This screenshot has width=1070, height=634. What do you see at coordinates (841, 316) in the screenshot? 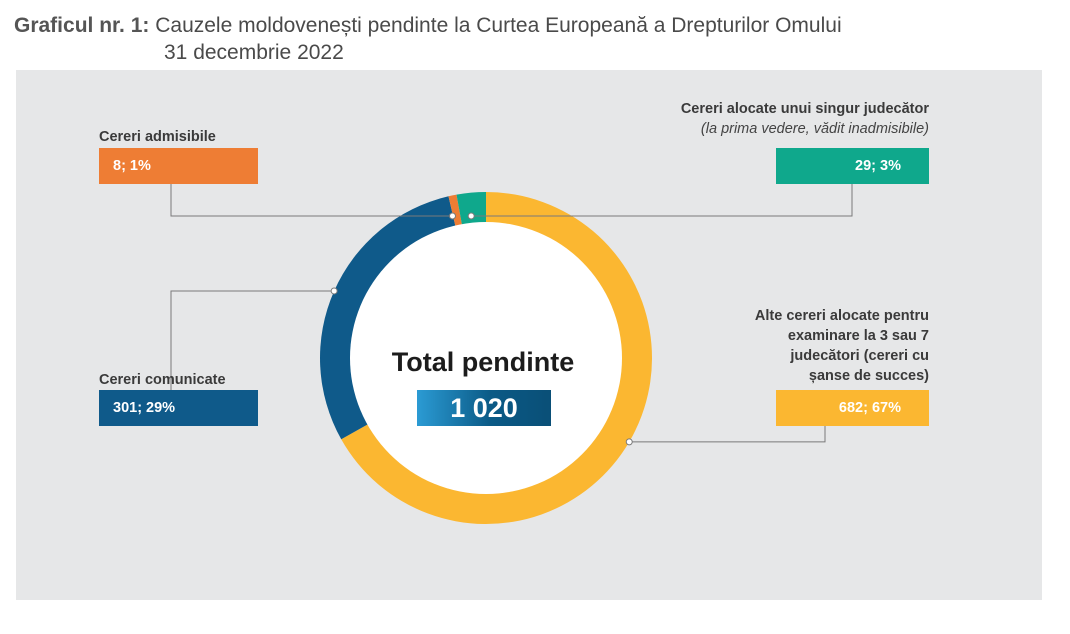
I see `label-other-line: Alte cereri alocate pentru` at bounding box center [841, 316].